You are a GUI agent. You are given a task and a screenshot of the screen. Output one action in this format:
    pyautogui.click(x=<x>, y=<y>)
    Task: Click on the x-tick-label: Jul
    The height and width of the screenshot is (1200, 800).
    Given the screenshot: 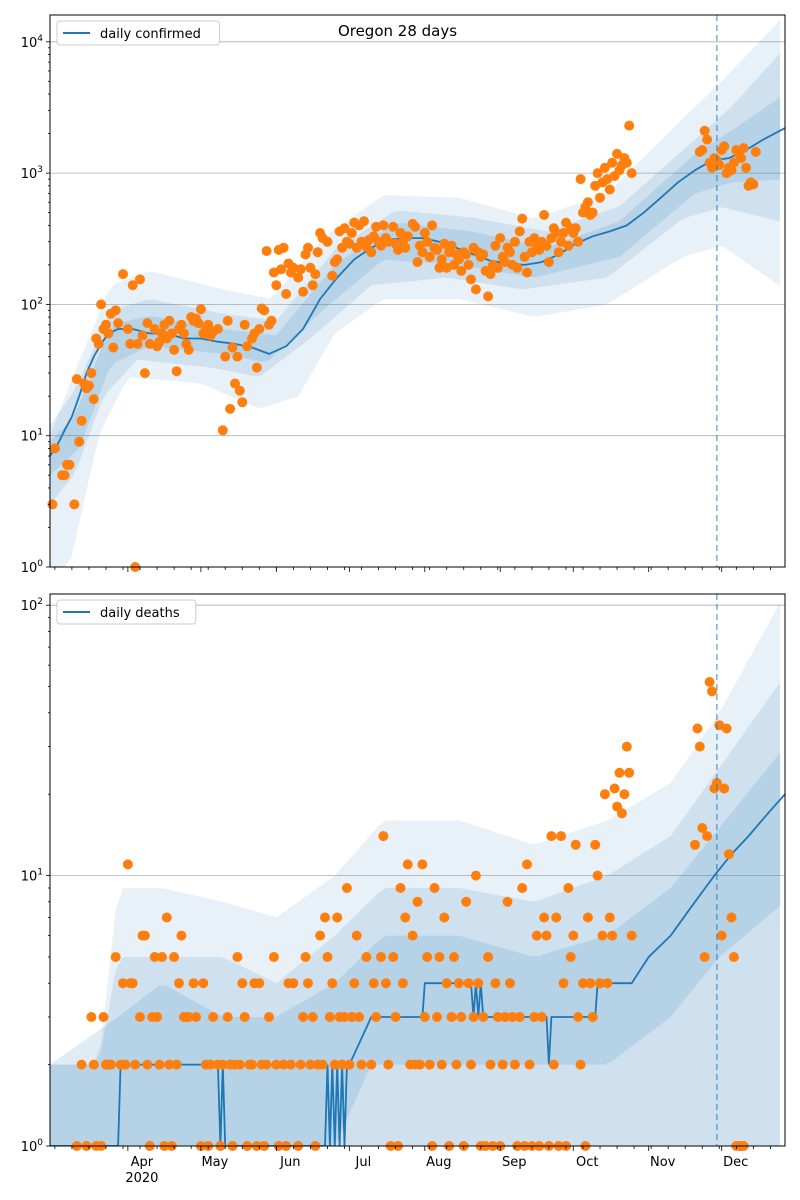 What is the action you would take?
    pyautogui.click(x=363, y=1162)
    